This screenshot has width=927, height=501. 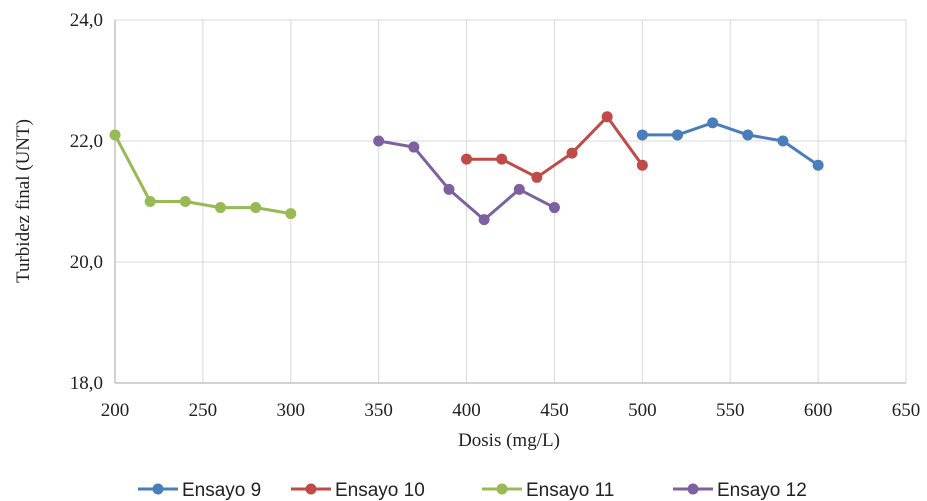 What do you see at coordinates (23, 201) in the screenshot?
I see `y-axis-title: Turbidez final (UNT)` at bounding box center [23, 201].